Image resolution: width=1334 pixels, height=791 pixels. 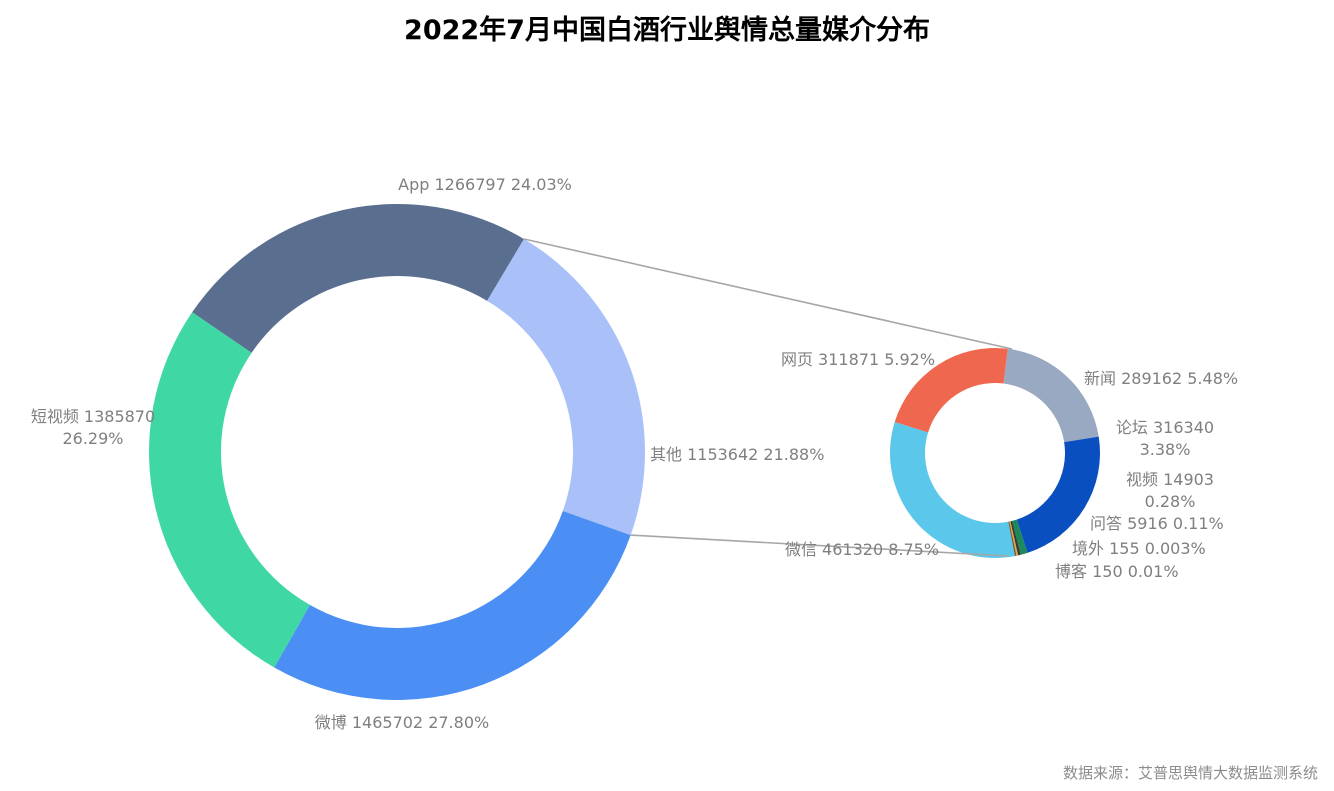 I want to click on main-label-3-line-1: 26.29%, so click(x=92, y=438).